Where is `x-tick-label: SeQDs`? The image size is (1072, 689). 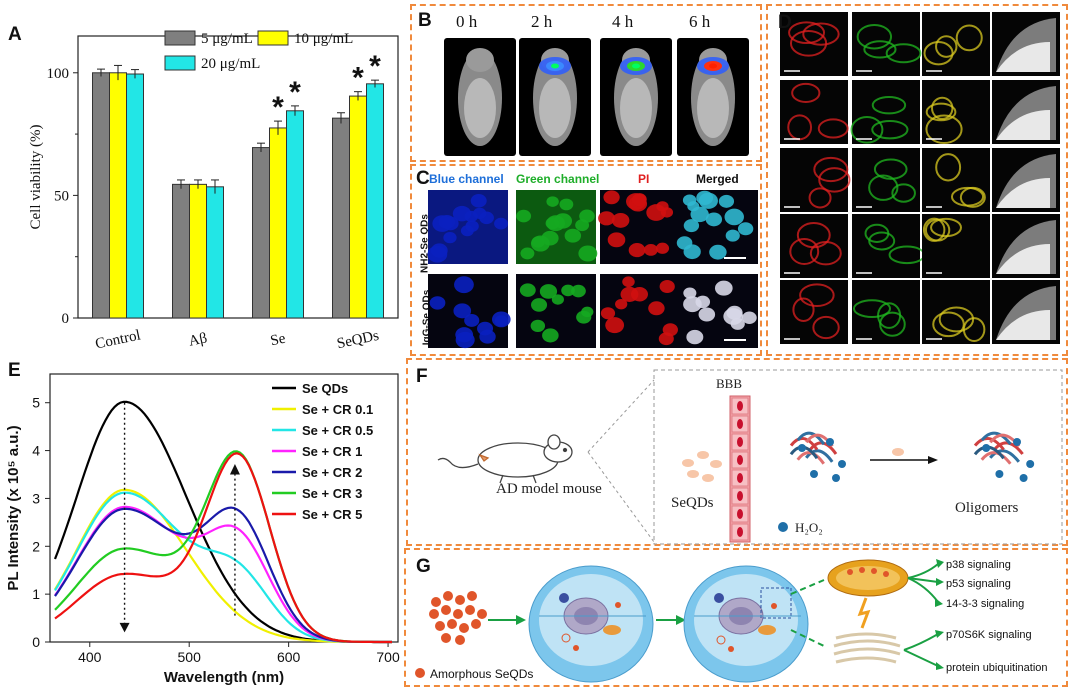 x-tick-label: SeQDs is located at coordinates (358, 340).